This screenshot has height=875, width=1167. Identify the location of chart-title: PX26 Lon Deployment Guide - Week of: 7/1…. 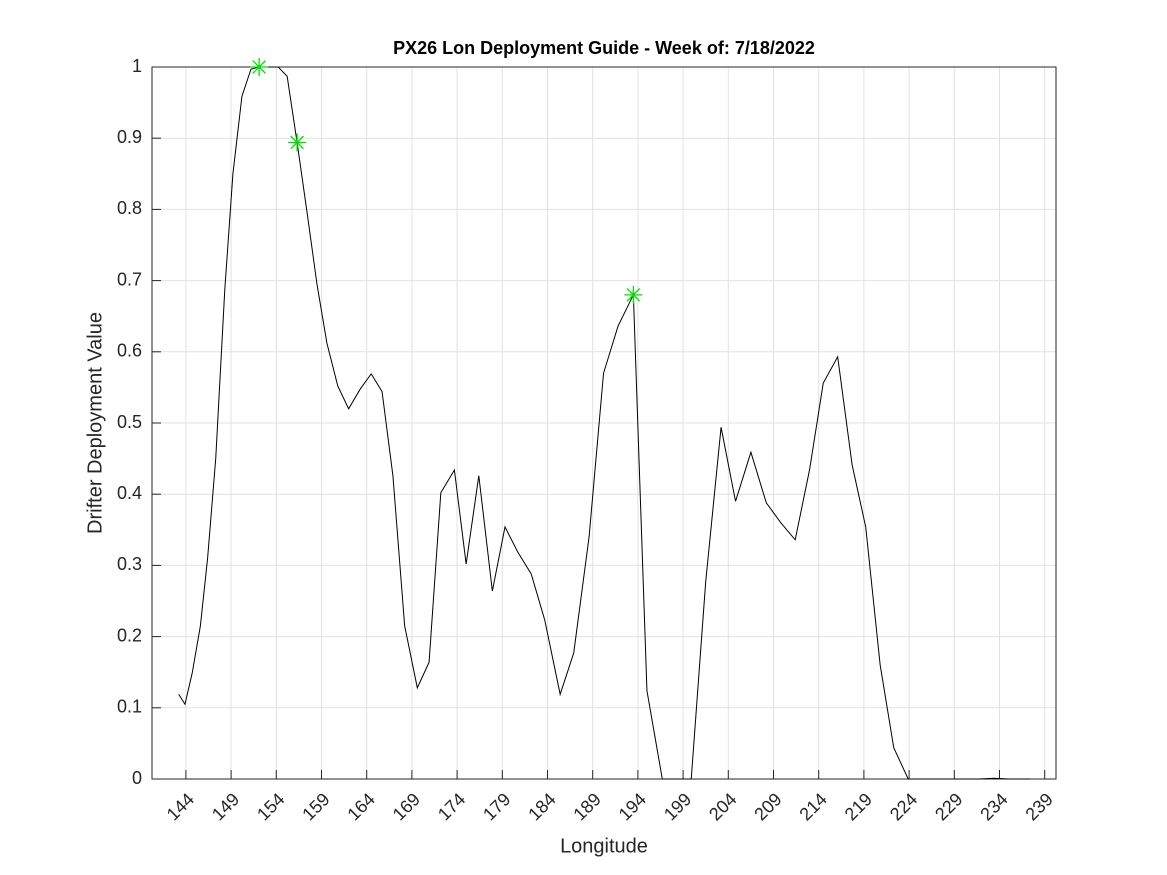
(604, 48).